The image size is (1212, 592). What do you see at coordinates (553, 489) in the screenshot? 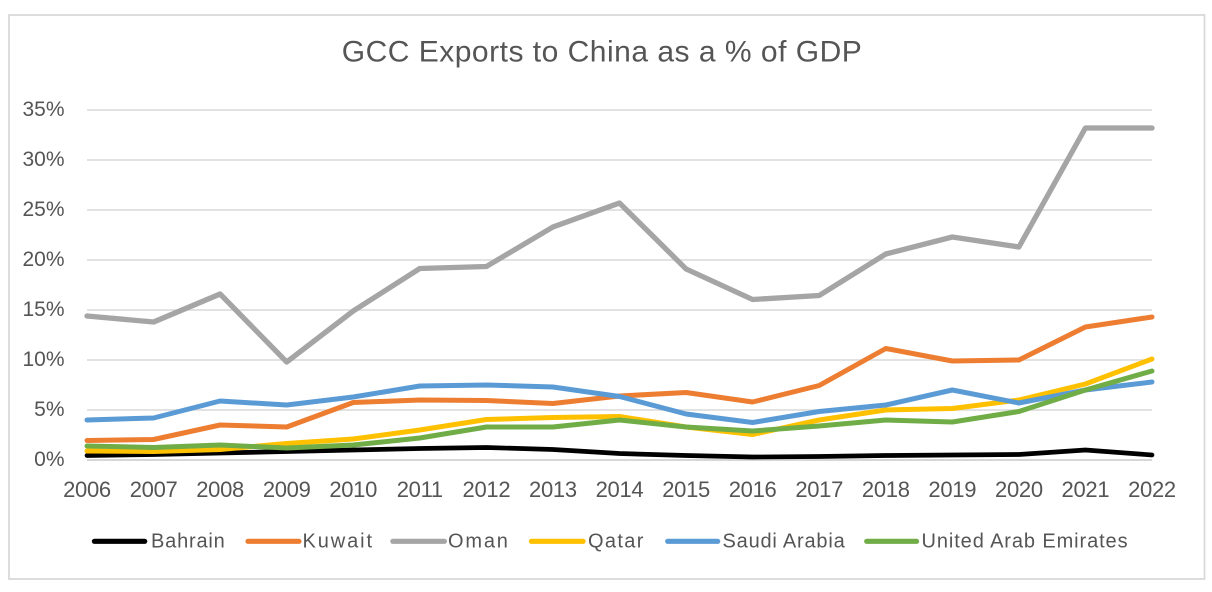
I see `svg-text: 2013` at bounding box center [553, 489].